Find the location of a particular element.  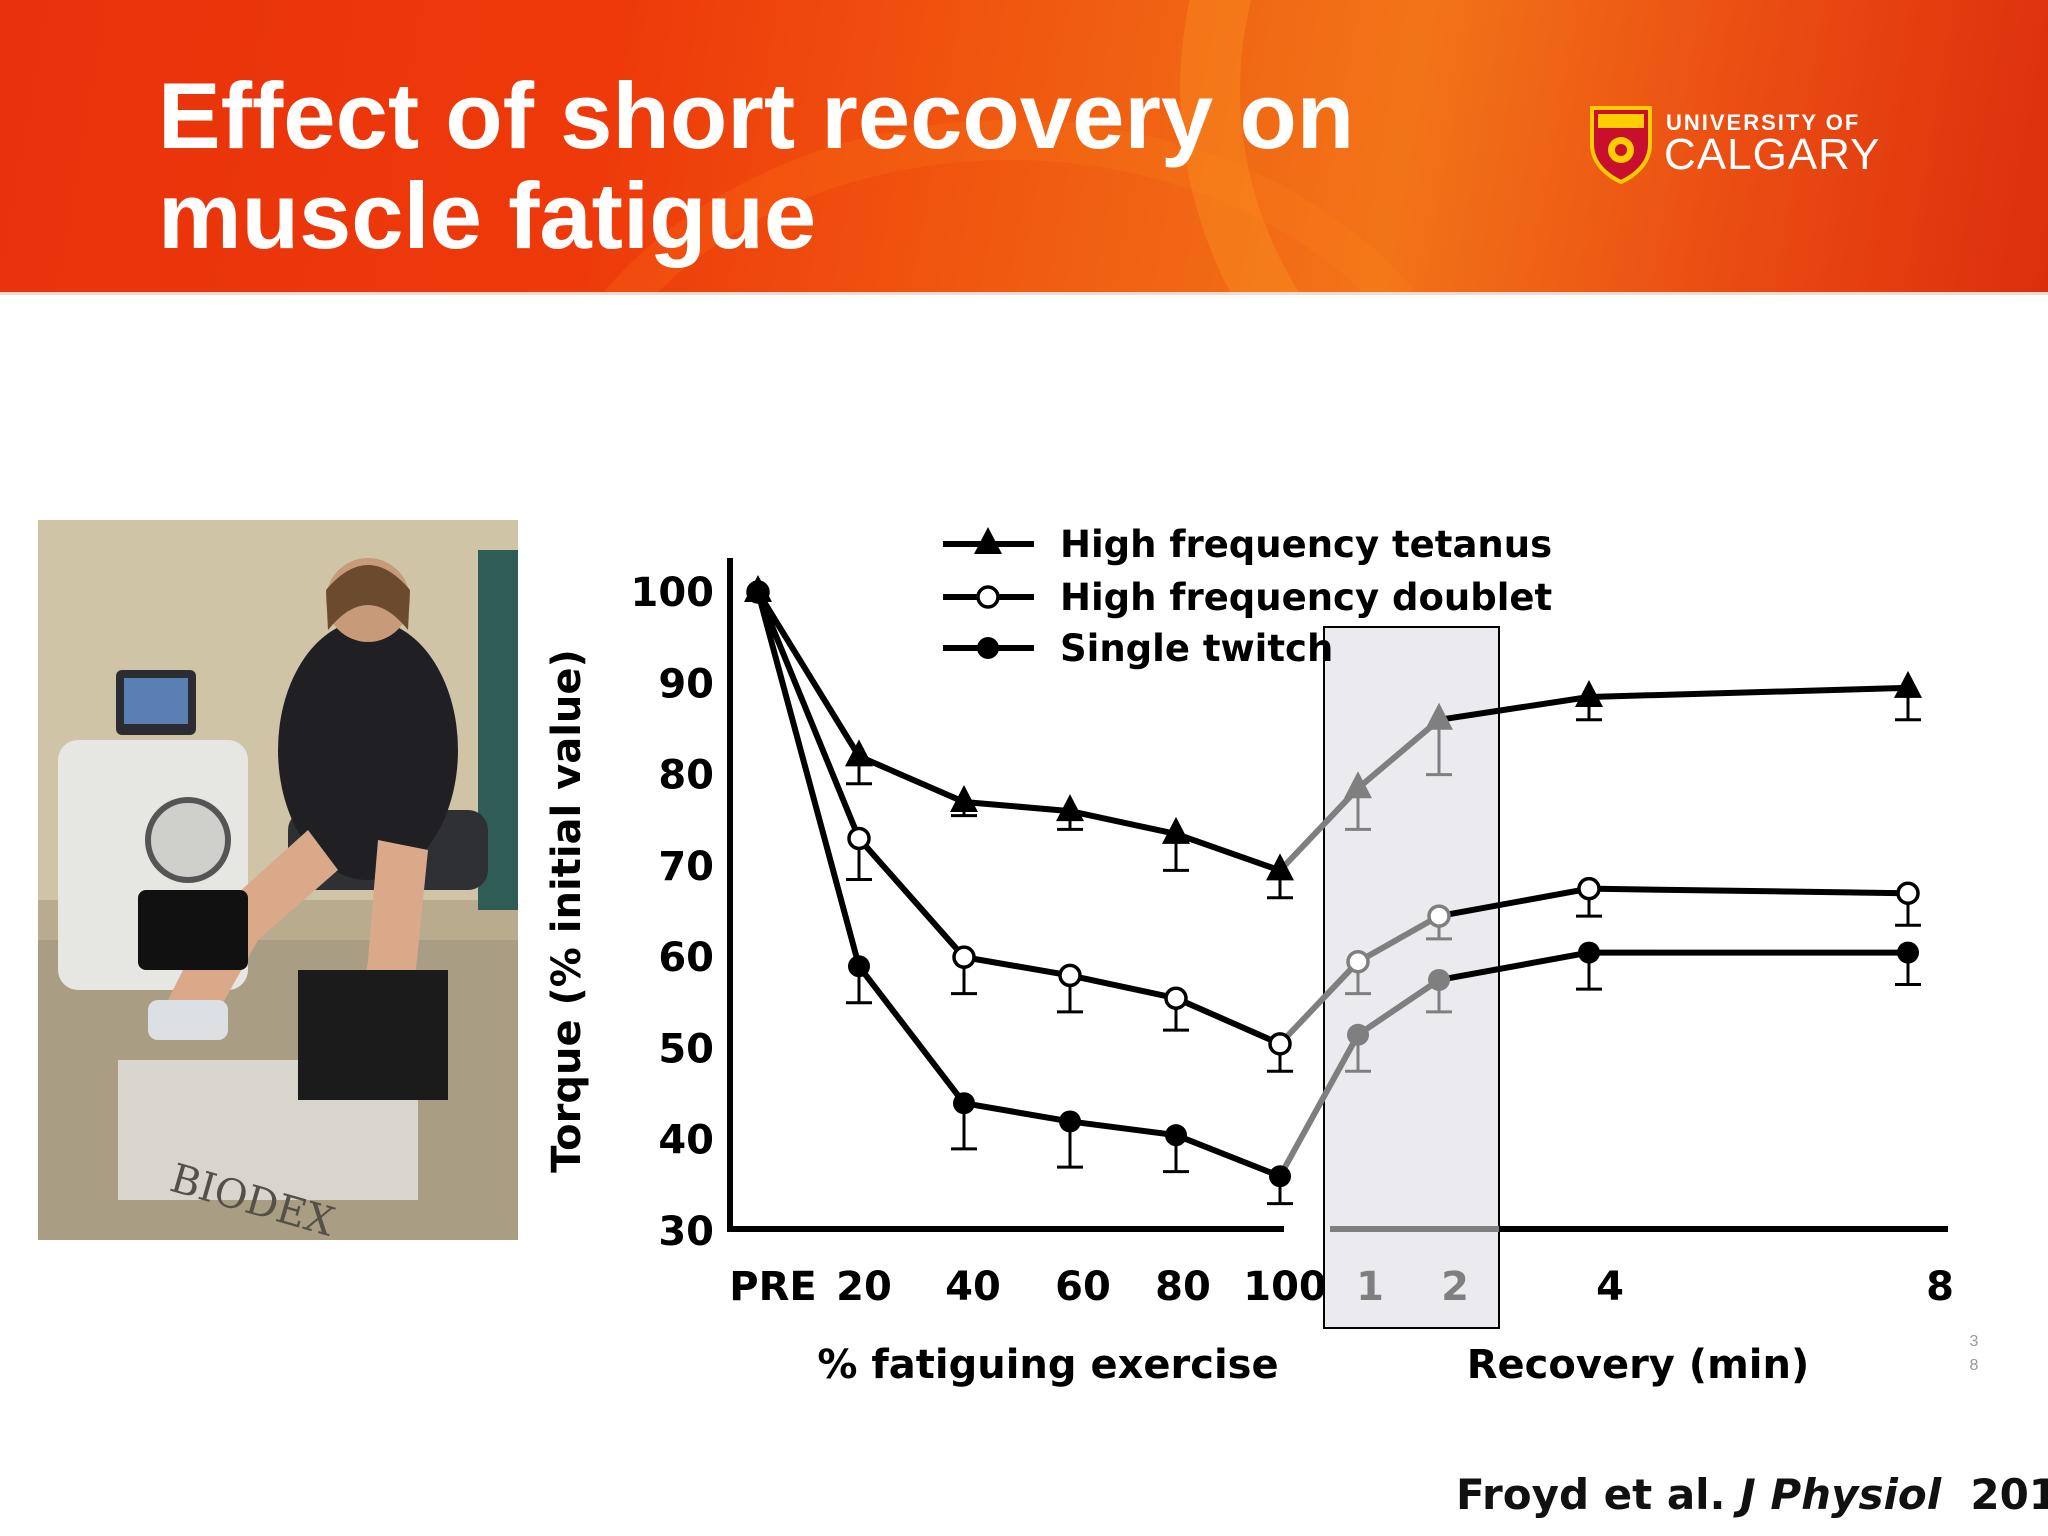

x-tick-label: 80 is located at coordinates (1183, 1287).